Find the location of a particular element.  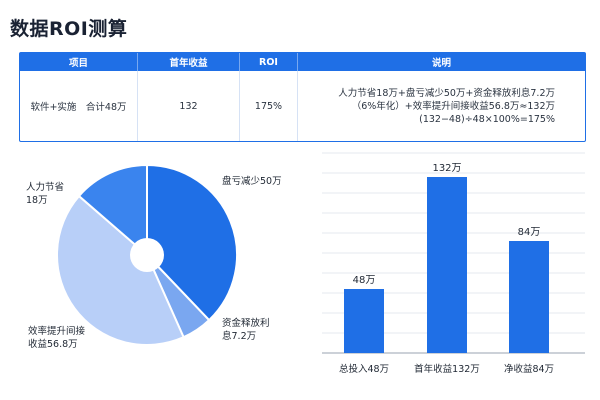

bar-category-label: 总投入48万 is located at coordinates (364, 369).